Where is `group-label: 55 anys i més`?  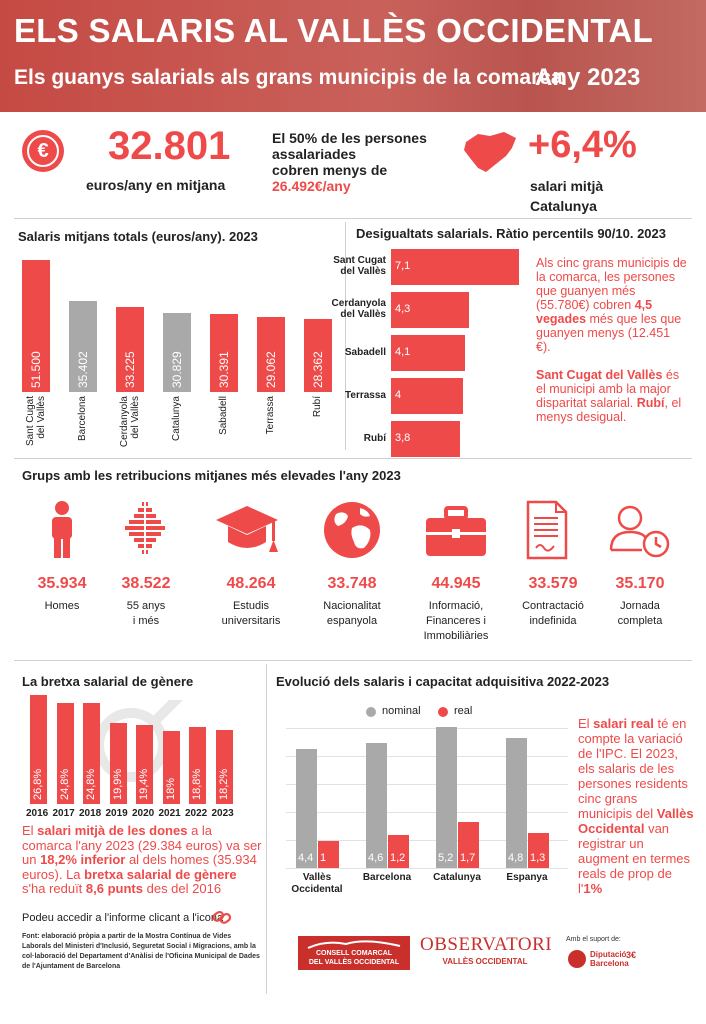 group-label: 55 anys i més is located at coordinates (146, 613).